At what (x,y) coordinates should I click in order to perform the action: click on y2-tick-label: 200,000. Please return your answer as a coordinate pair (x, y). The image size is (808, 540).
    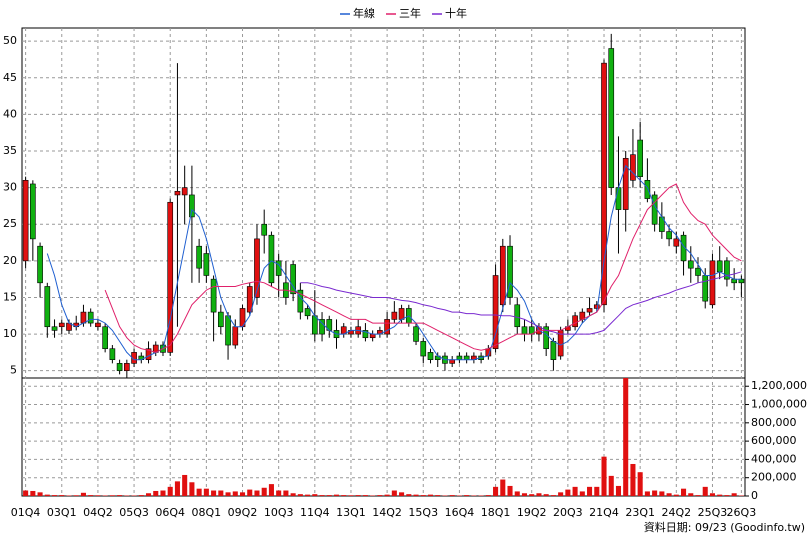
    Looking at the image, I should click on (774, 477).